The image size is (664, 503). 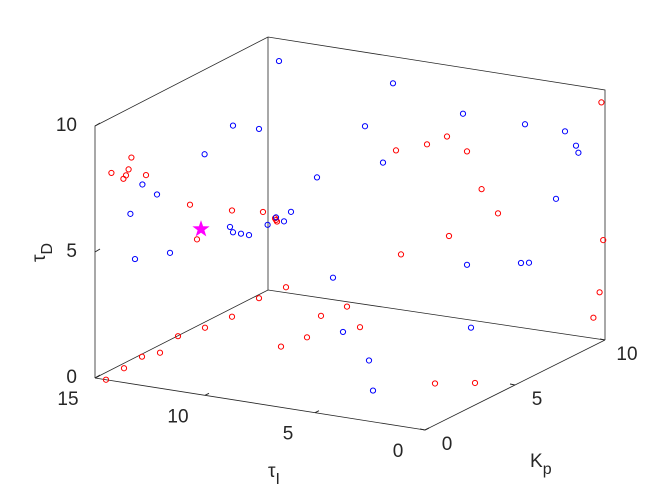 I want to click on x-label-sub: I, so click(x=278, y=479).